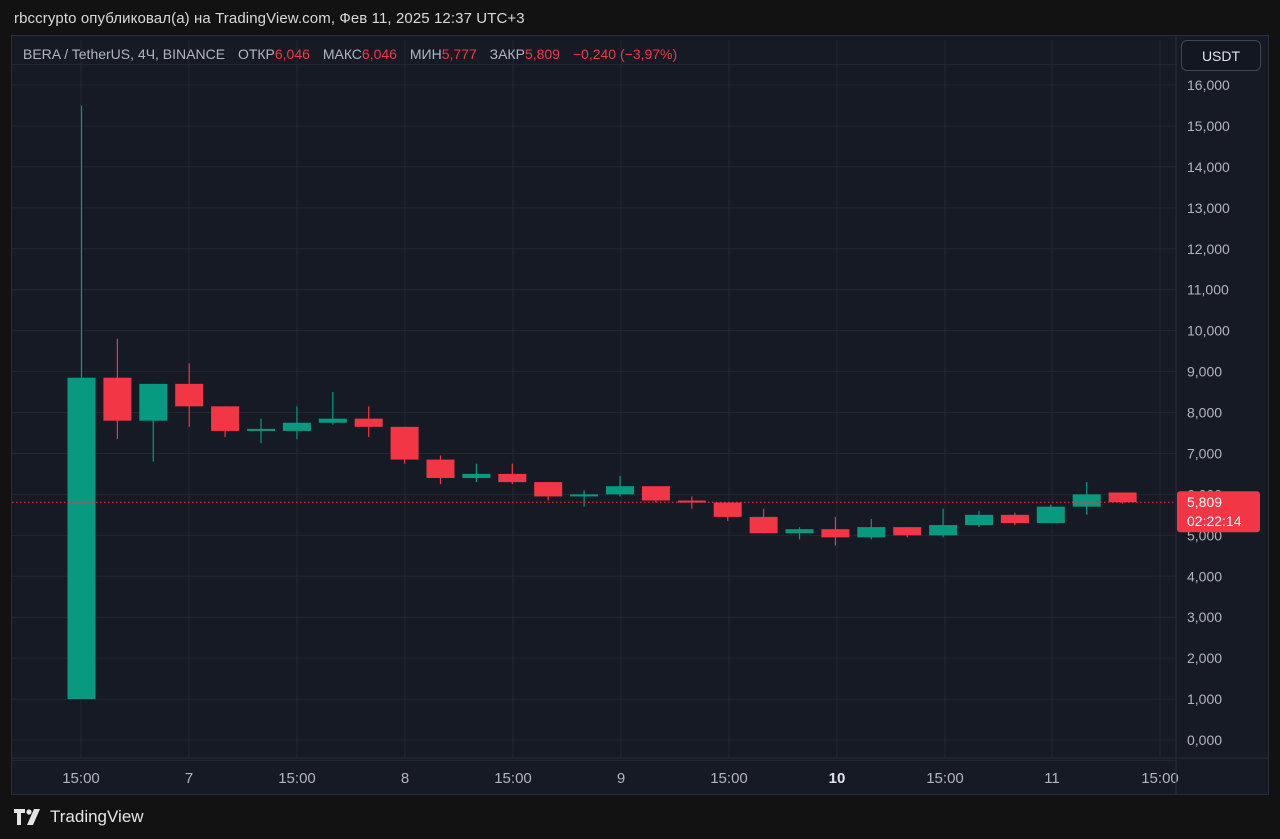 This screenshot has height=839, width=1280. What do you see at coordinates (256, 54) in the screenshot?
I see `open-label: ОТКР` at bounding box center [256, 54].